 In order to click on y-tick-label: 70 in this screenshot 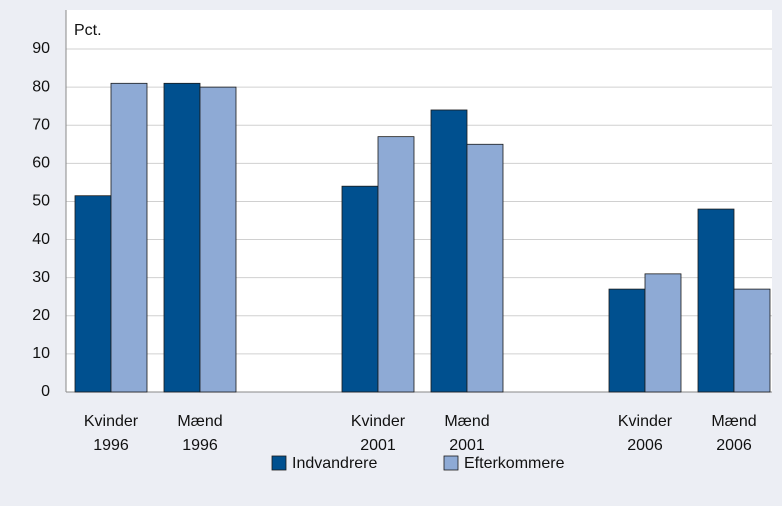, I will do `click(41, 124)`.